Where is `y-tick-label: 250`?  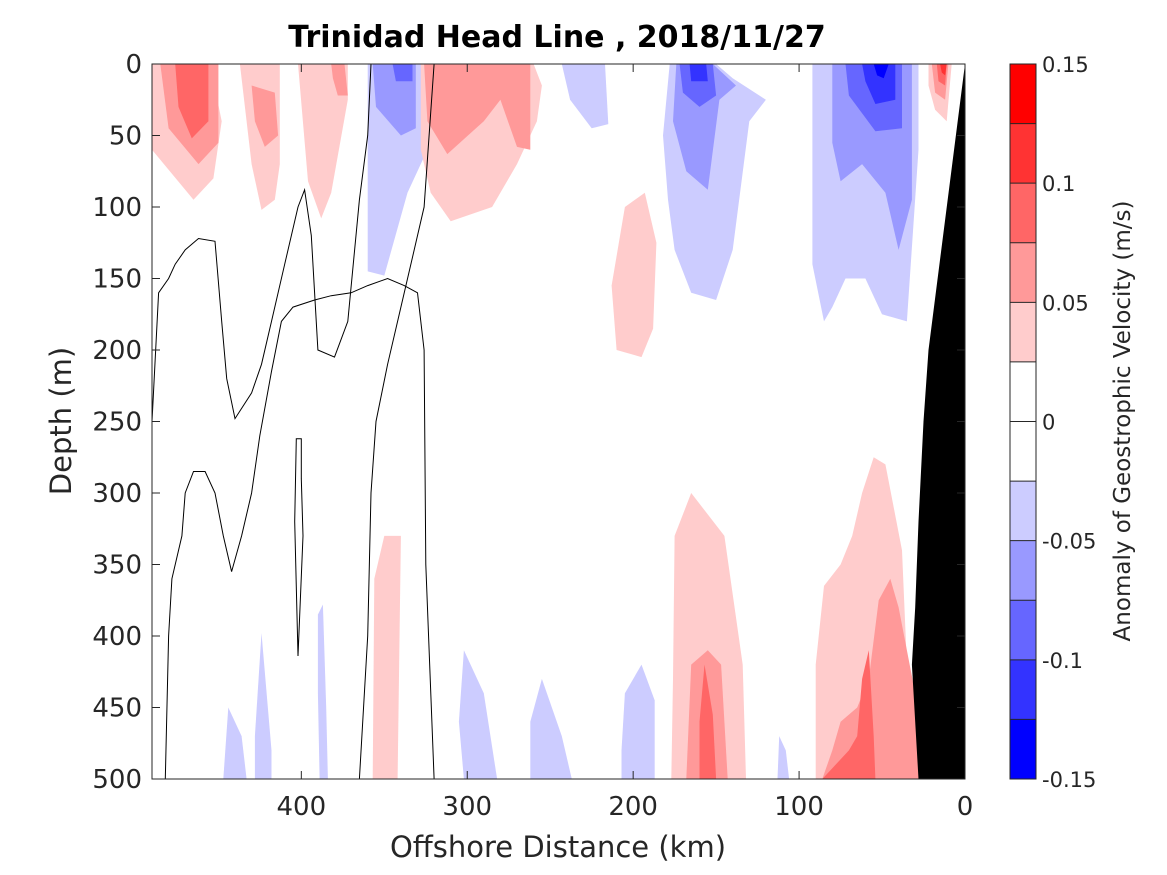
y-tick-label: 250 is located at coordinates (117, 423).